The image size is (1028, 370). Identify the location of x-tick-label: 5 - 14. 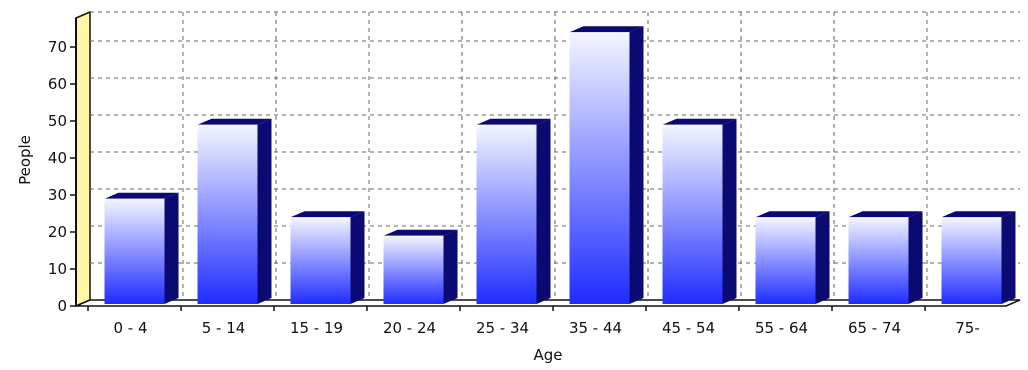
(224, 328).